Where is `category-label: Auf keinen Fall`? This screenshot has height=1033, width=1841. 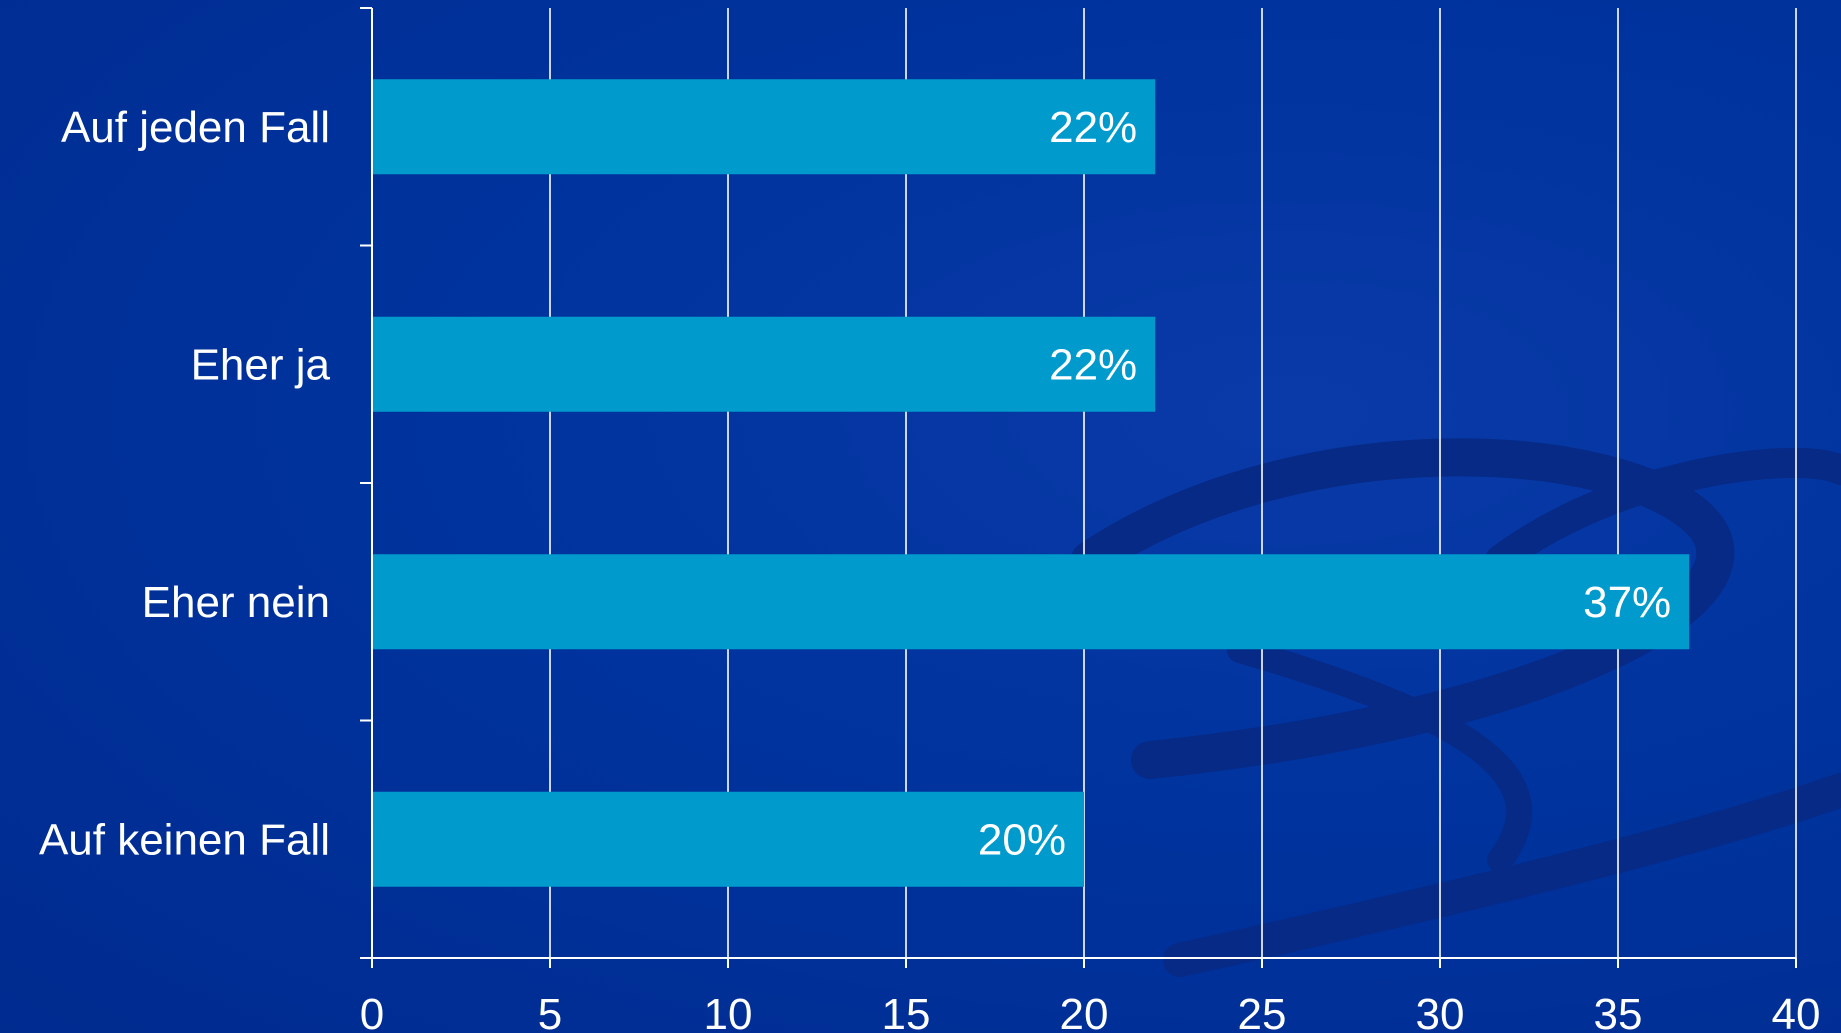
category-label: Auf keinen Fall is located at coordinates (184, 839).